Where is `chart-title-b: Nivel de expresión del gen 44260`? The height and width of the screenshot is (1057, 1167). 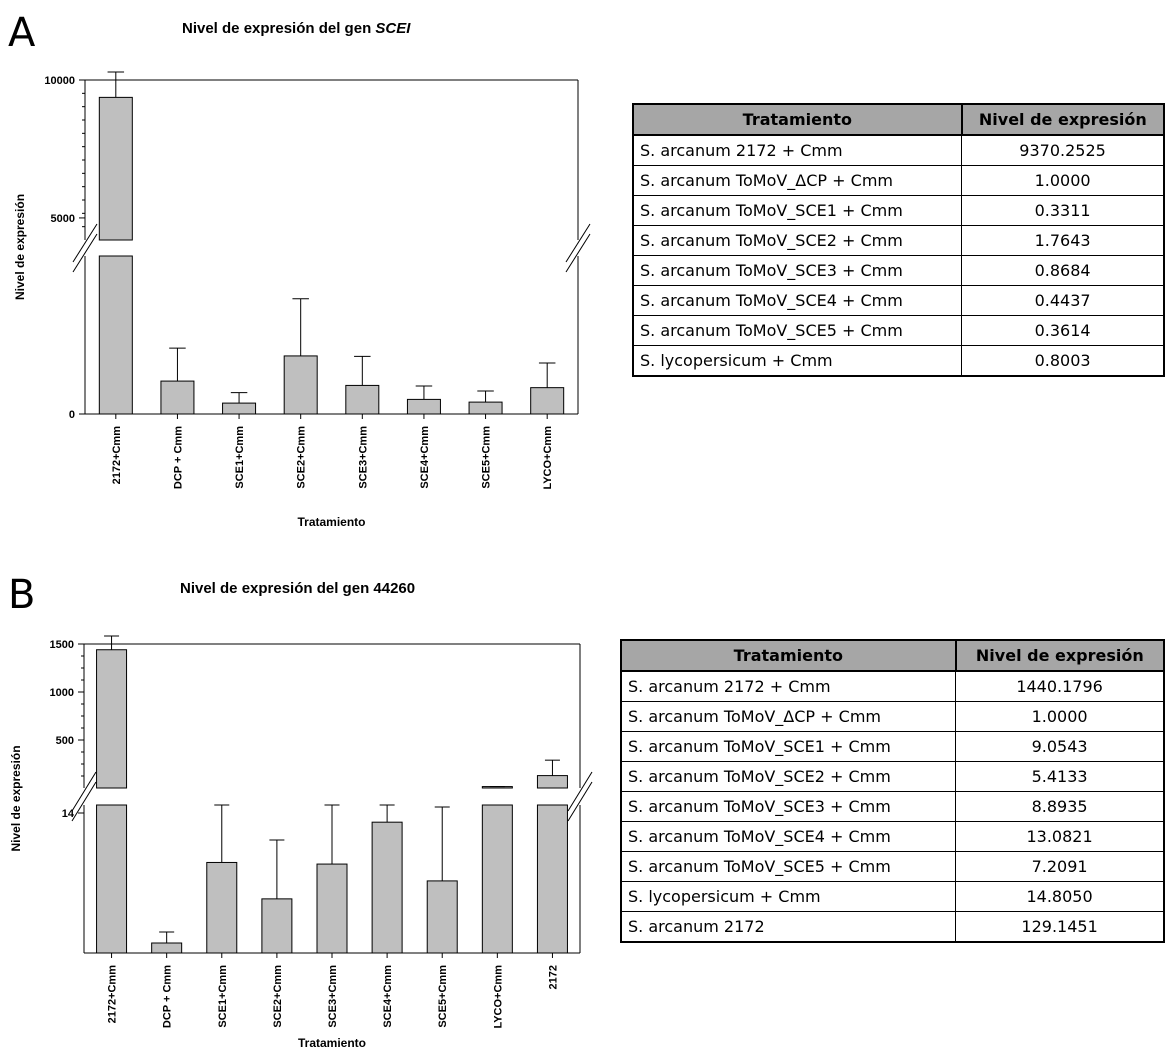
chart-title-b: Nivel de expresión del gen 44260 is located at coordinates (297, 588).